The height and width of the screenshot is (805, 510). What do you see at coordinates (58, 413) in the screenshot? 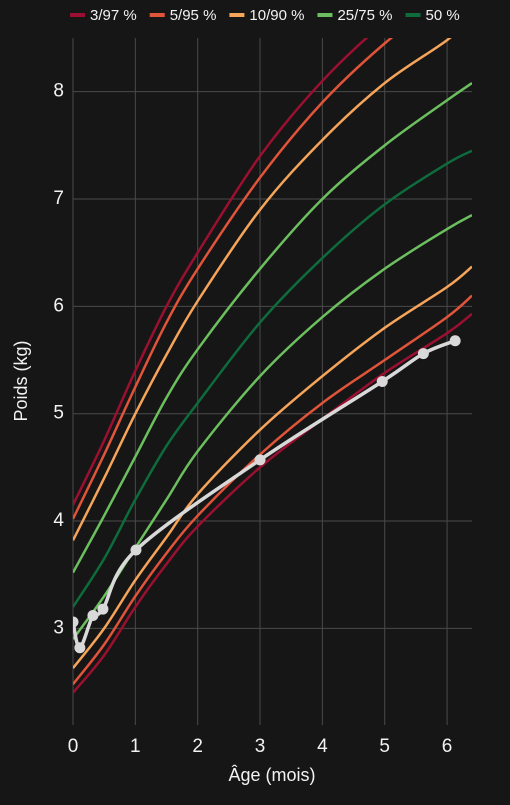
I see `y-tick-label: 5` at bounding box center [58, 413].